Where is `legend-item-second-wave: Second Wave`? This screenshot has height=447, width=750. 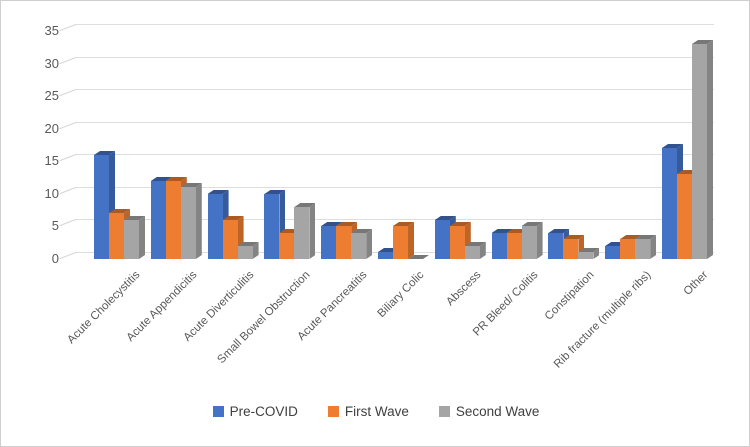
legend-item-second-wave: Second Wave is located at coordinates (489, 411).